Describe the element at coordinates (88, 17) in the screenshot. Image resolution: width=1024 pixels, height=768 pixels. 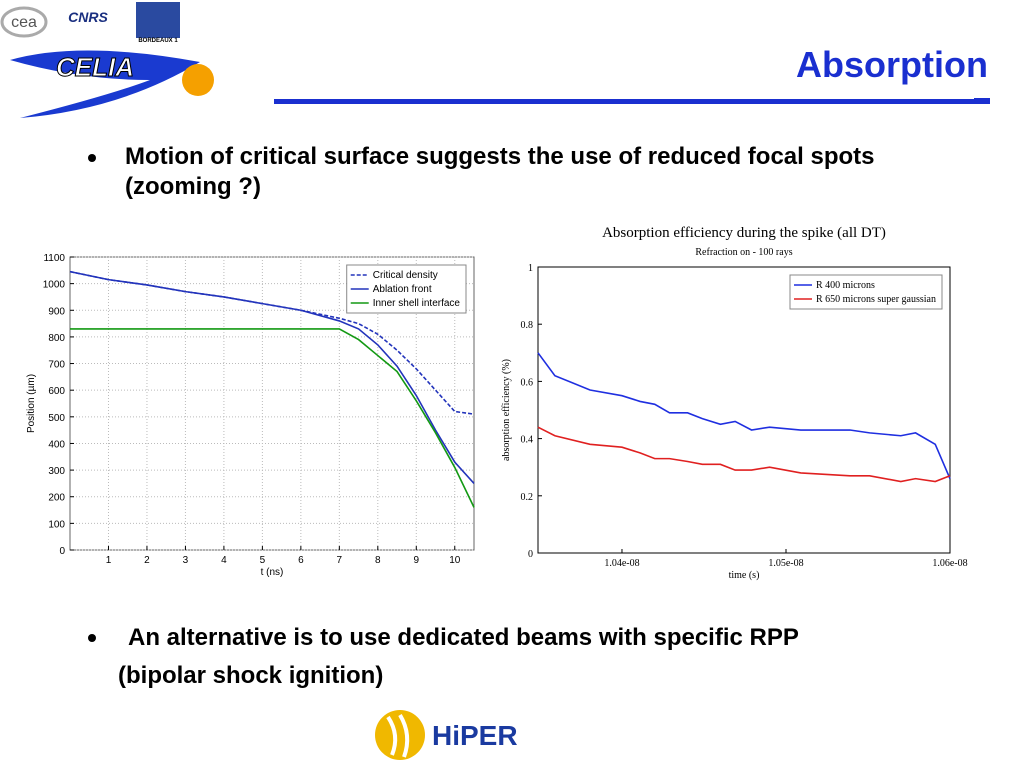
I see `cnrs-text: CNRS` at that location.